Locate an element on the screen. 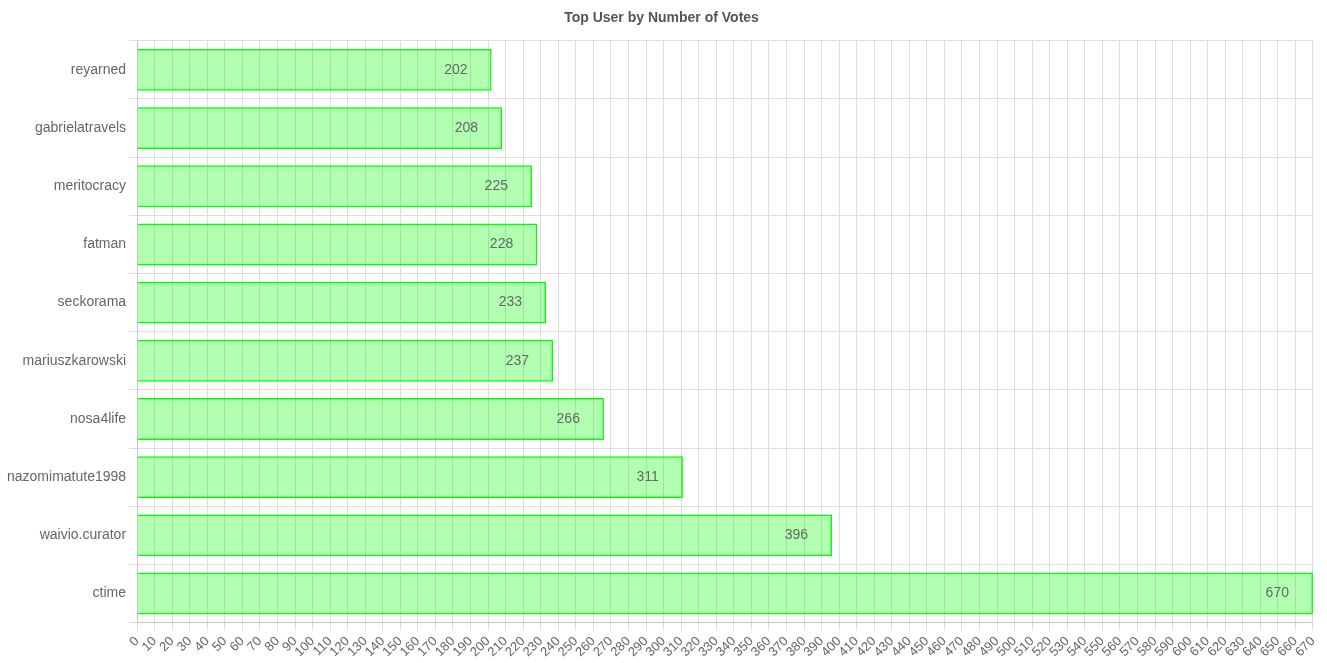  y-tick-label: fatman is located at coordinates (105, 243).